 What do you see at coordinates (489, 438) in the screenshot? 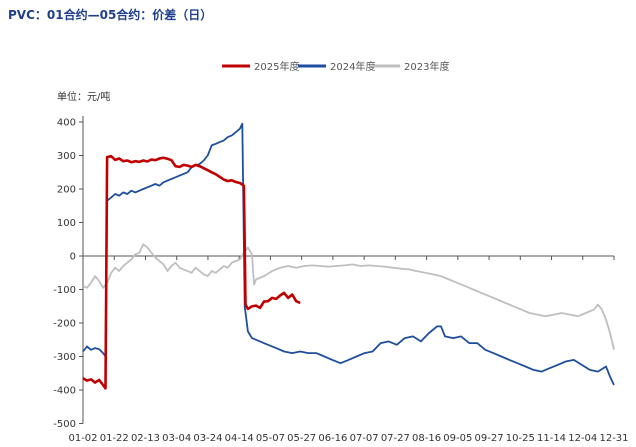
I see `x-tick-label: 09-27` at bounding box center [489, 438].